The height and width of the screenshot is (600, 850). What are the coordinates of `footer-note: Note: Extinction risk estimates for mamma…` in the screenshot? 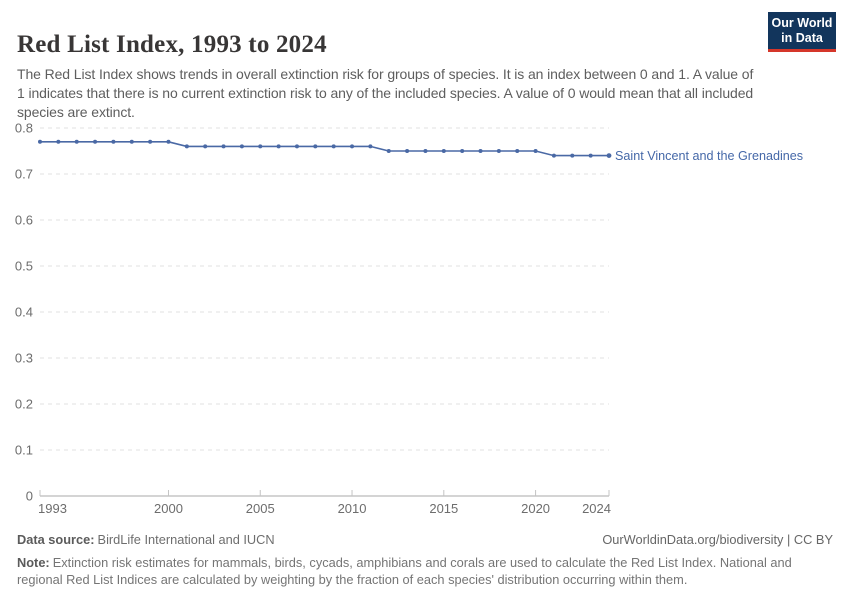 It's located at (409, 571).